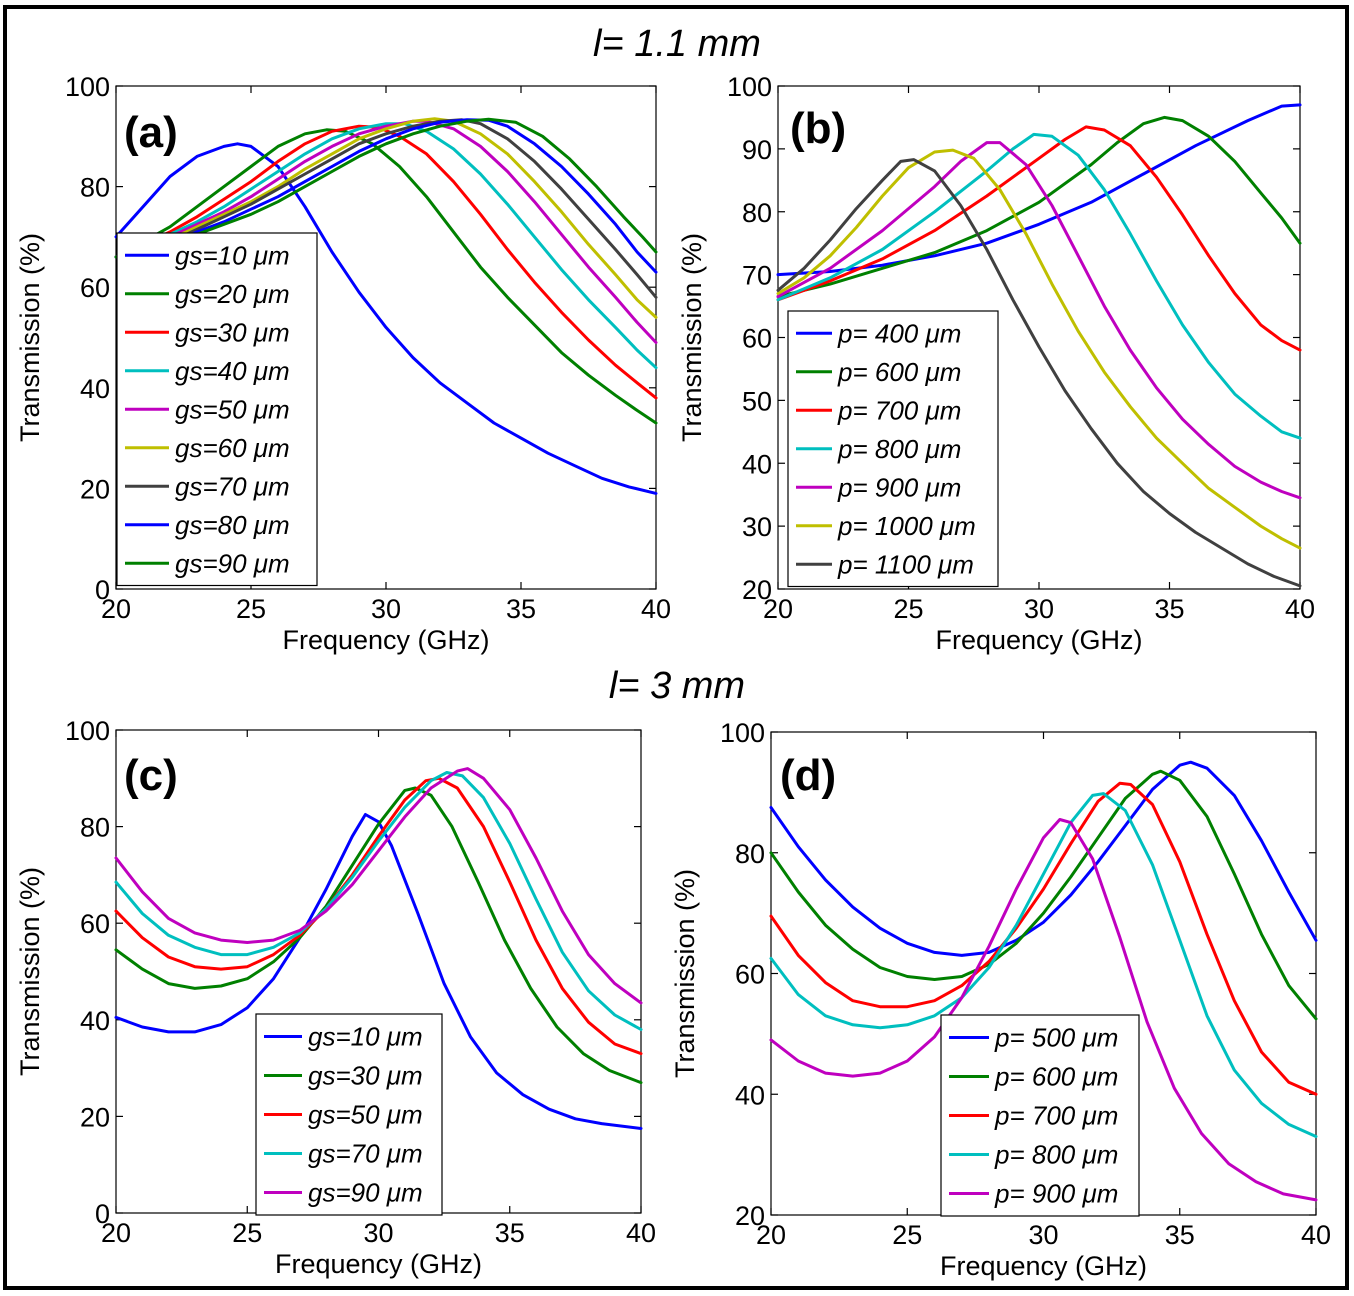 This screenshot has width=1354, height=1296. I want to click on legend-entry: gs=10 μm, so click(232, 255).